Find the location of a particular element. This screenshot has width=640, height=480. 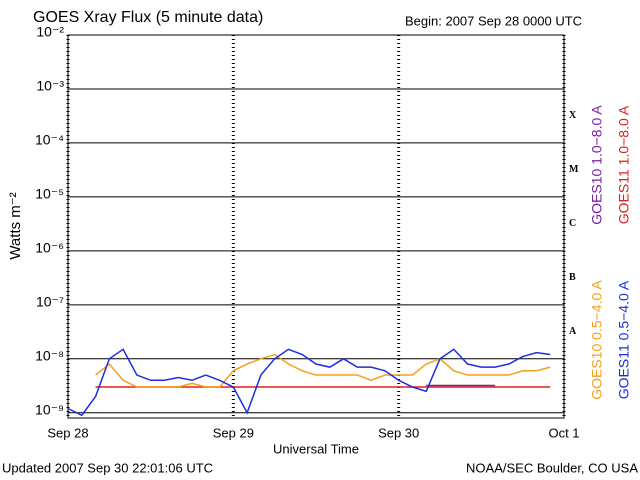

y-tick-label: 10⁻⁴ is located at coordinates (49, 140).